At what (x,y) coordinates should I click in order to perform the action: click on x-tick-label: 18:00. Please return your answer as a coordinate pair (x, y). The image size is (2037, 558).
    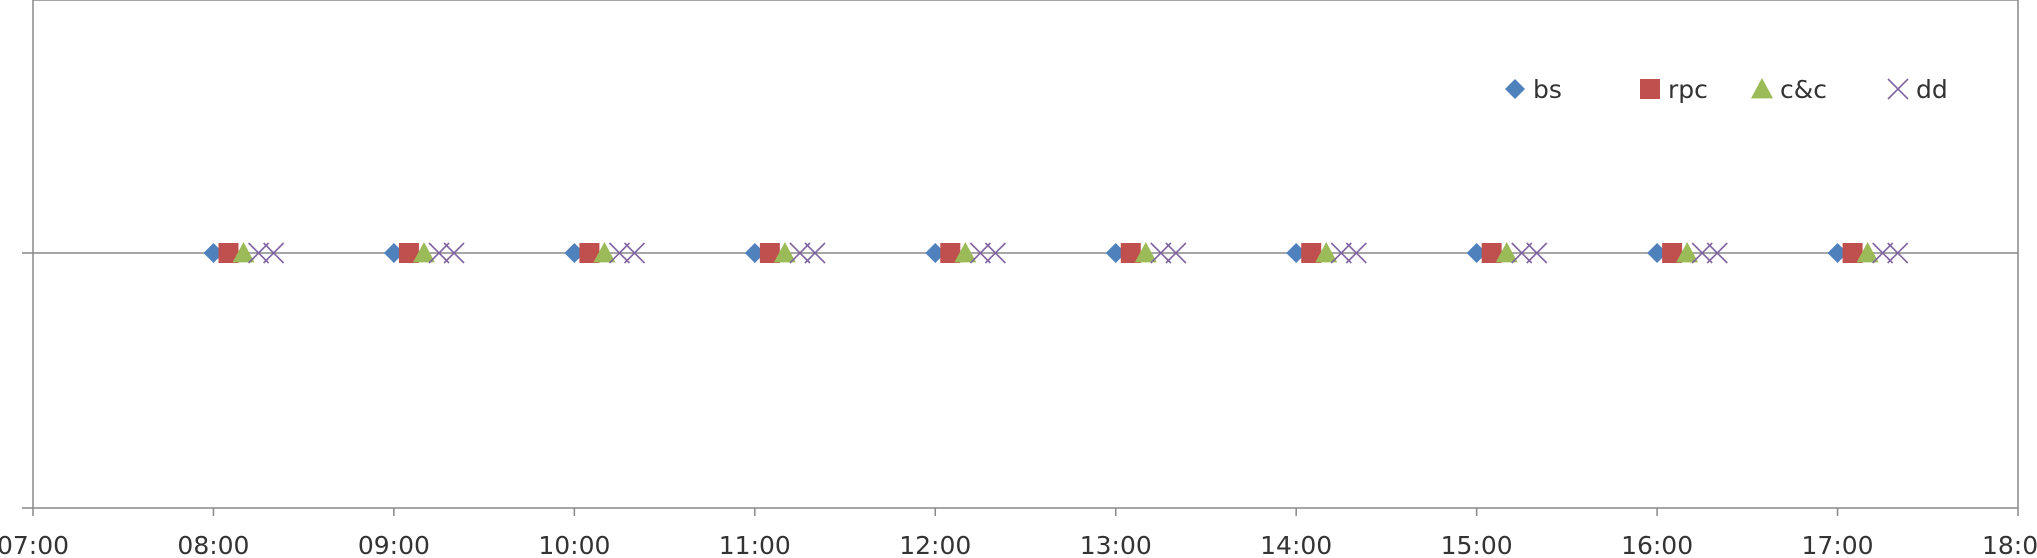
    Looking at the image, I should click on (2009, 544).